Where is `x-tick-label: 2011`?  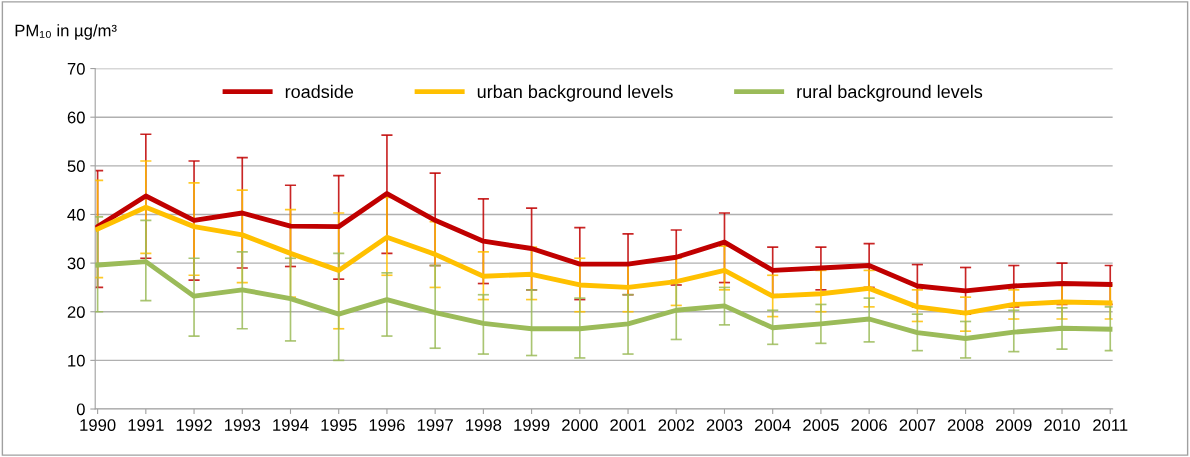 x-tick-label: 2011 is located at coordinates (1110, 425).